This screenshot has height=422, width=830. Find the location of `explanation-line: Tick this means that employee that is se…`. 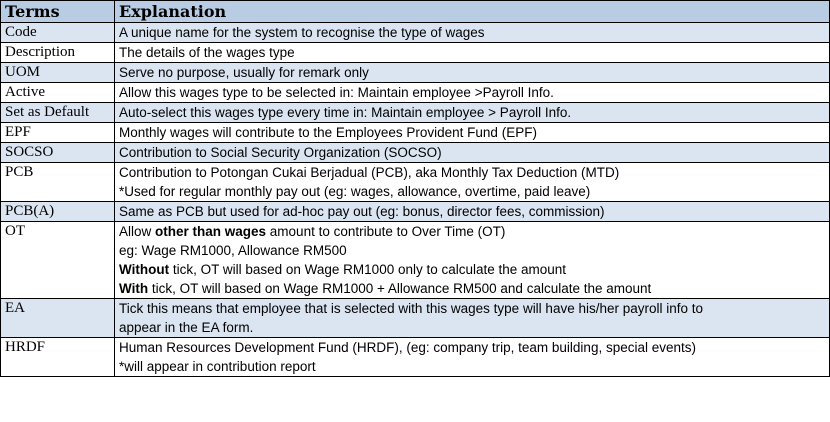

explanation-line: Tick this means that employee that is se… is located at coordinates (411, 308).